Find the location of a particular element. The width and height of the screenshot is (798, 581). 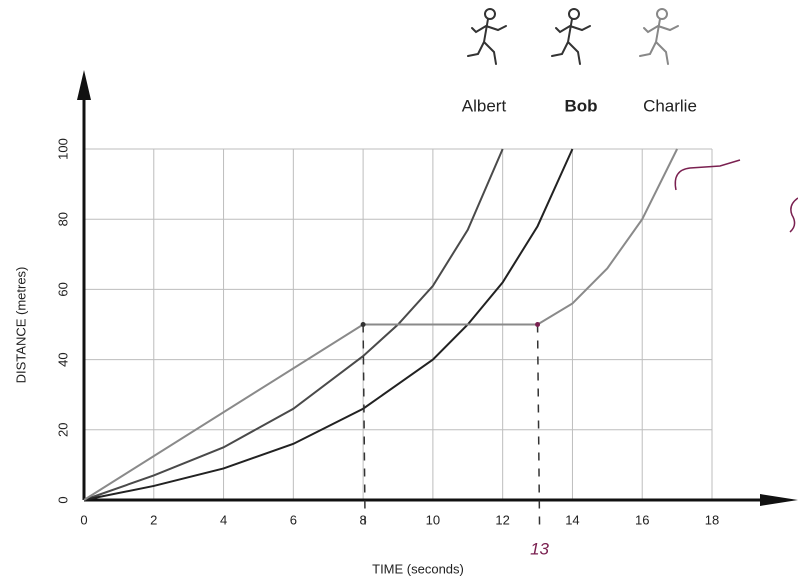

legend-figures is located at coordinates (573, 36).